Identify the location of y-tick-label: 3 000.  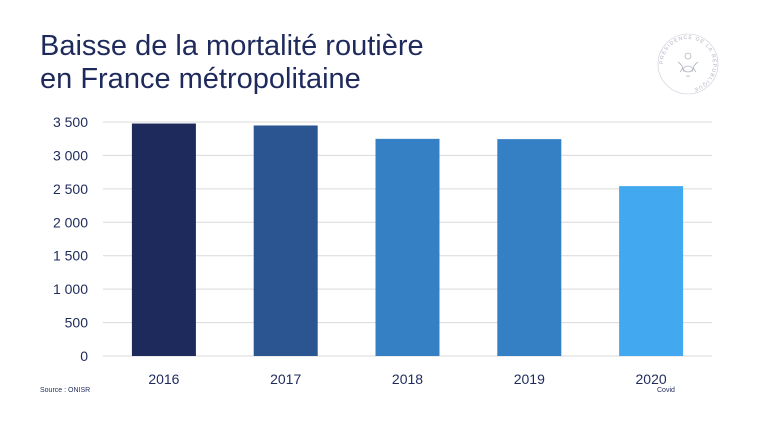
(70, 155).